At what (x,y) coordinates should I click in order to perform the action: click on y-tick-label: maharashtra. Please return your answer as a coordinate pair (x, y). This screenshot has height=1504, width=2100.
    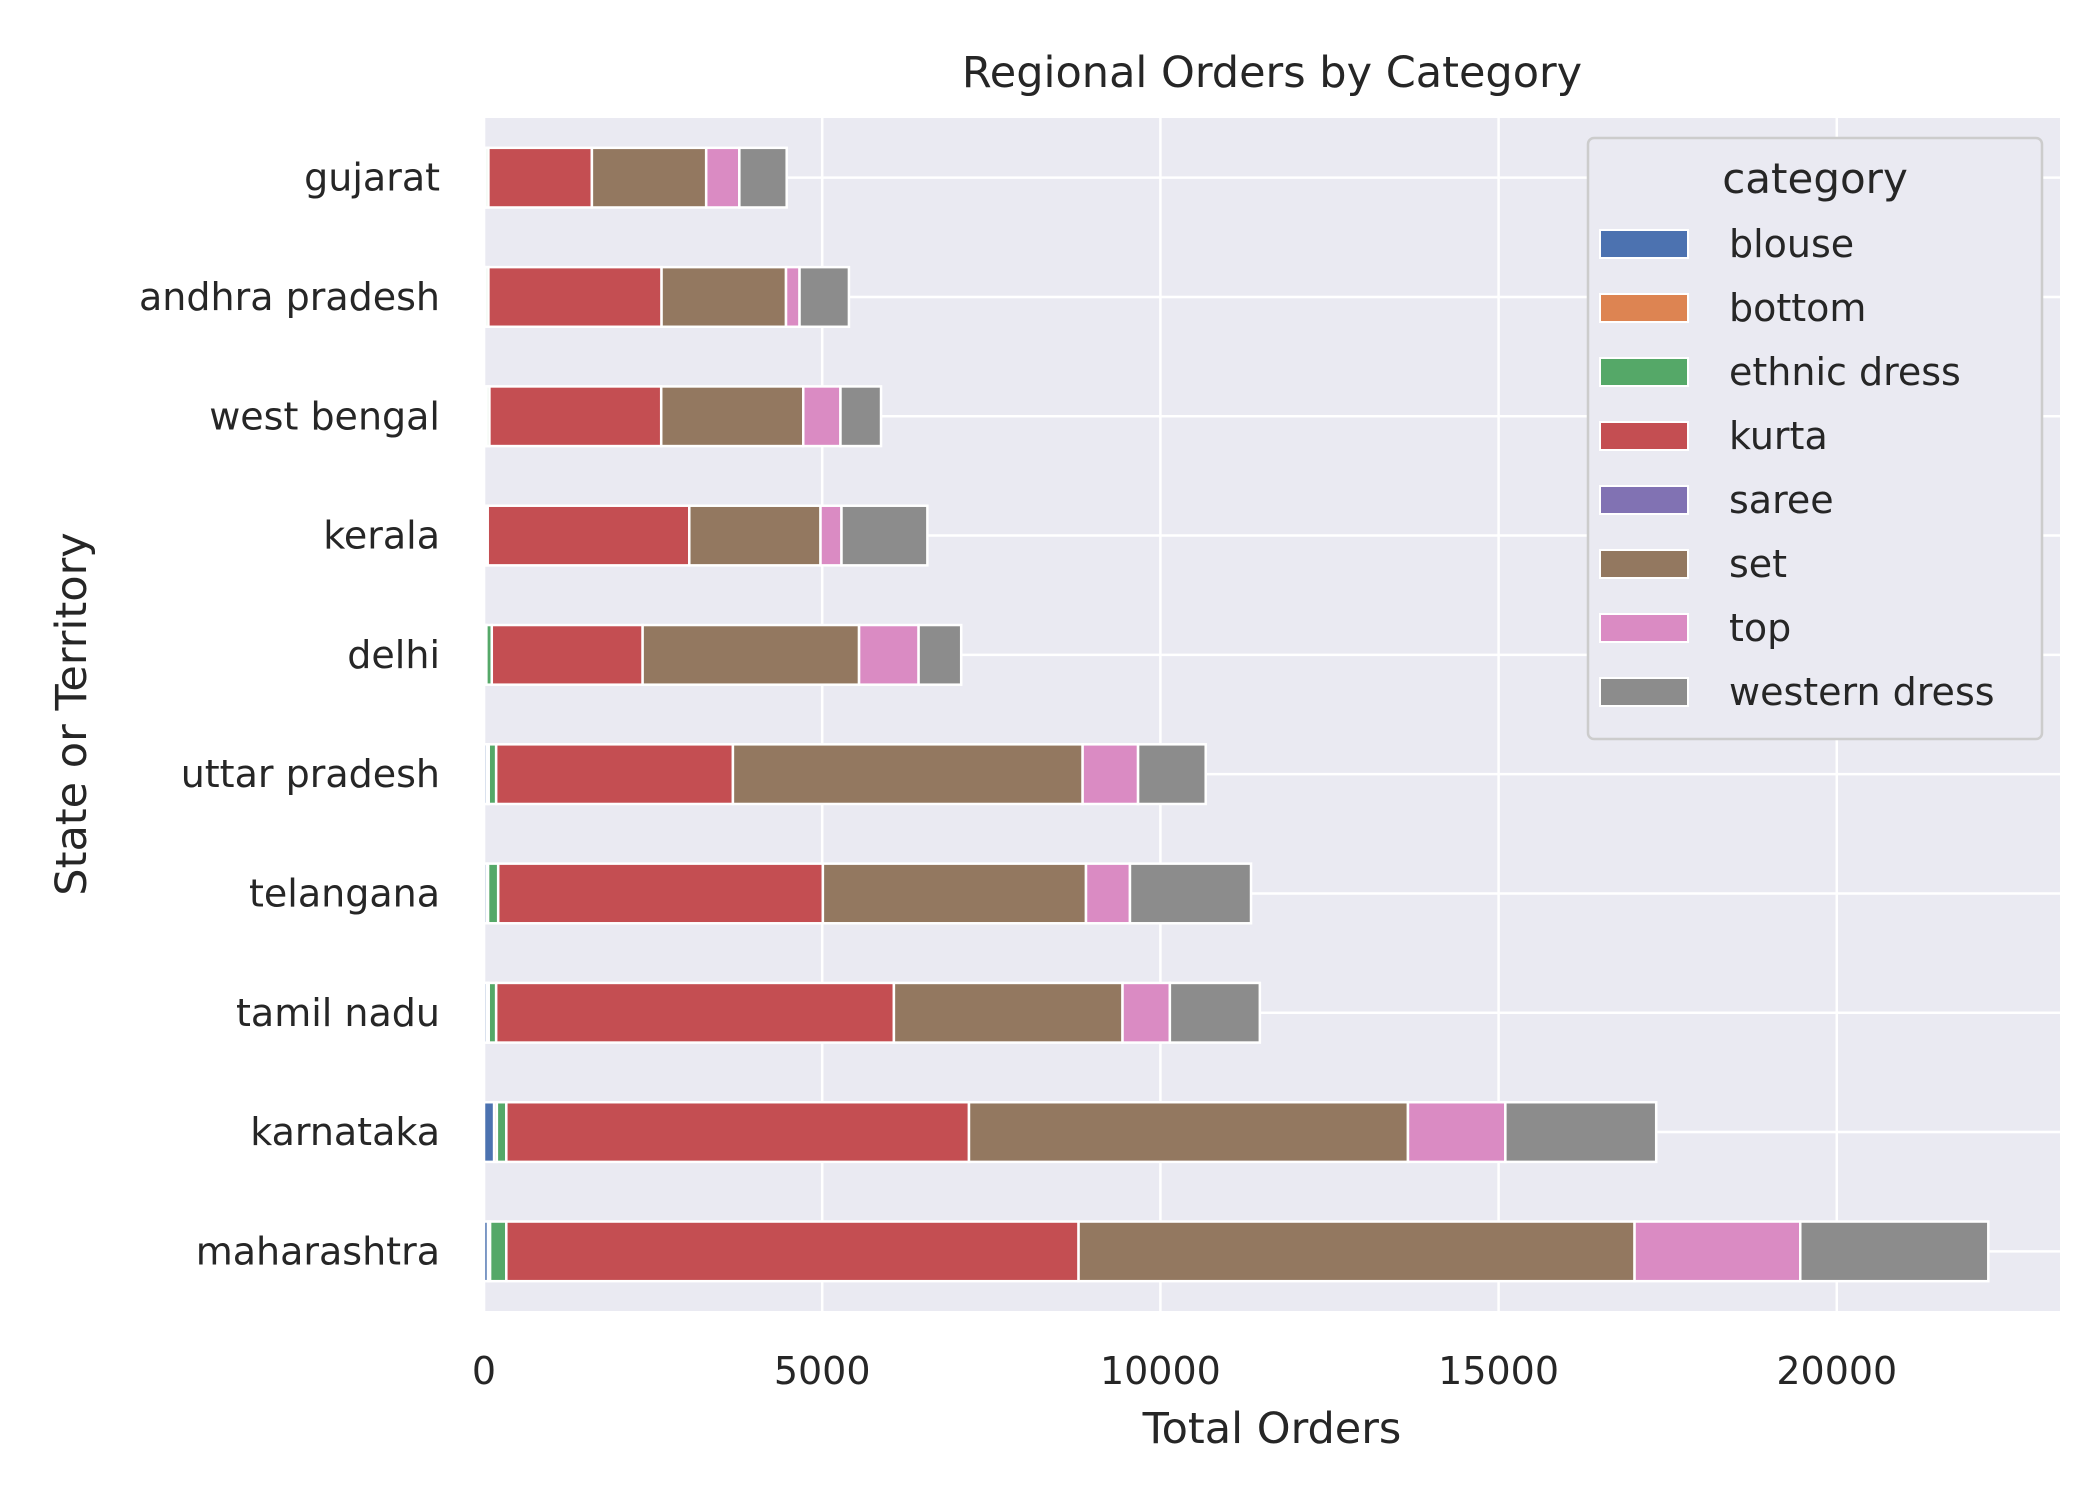
    Looking at the image, I should click on (318, 1251).